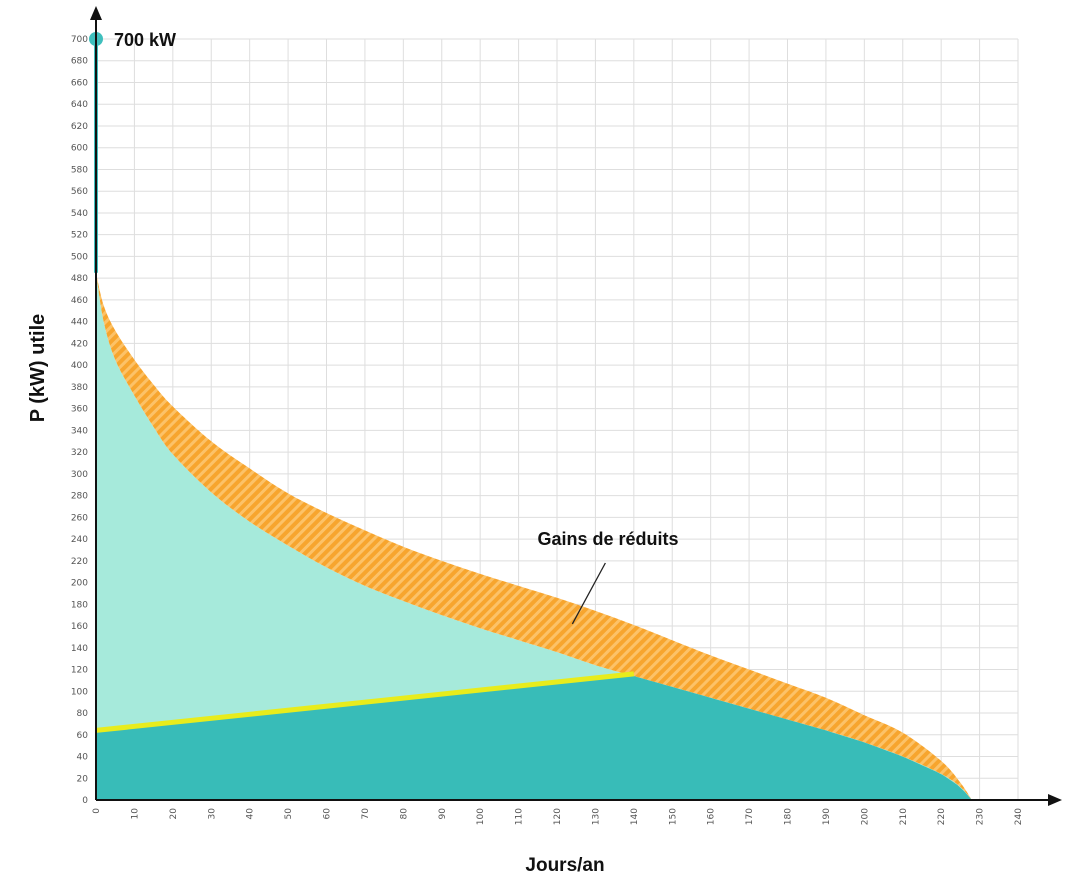 The height and width of the screenshot is (879, 1076). Describe the element at coordinates (79, 692) in the screenshot. I see `y-tick-label: 100` at that location.